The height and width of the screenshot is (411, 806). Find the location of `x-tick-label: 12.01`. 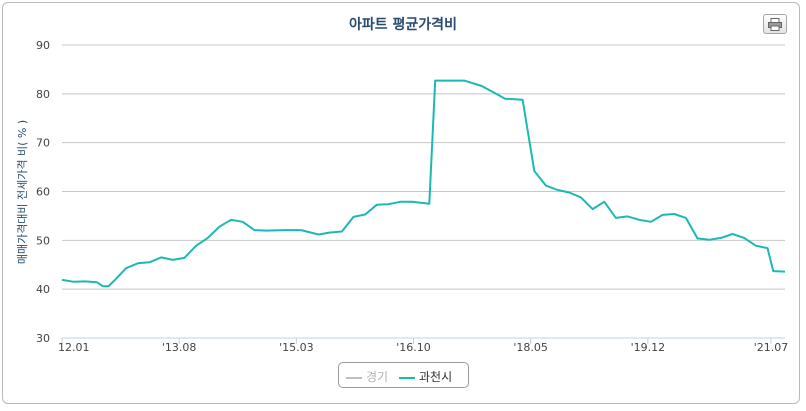

x-tick-label: 12.01 is located at coordinates (74, 347).